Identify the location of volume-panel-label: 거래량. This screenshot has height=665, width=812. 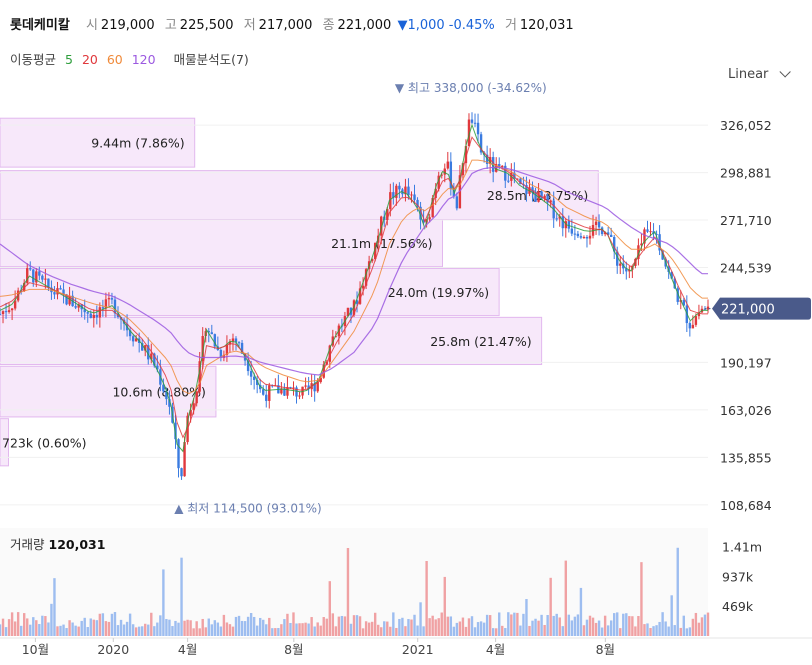
(27, 544).